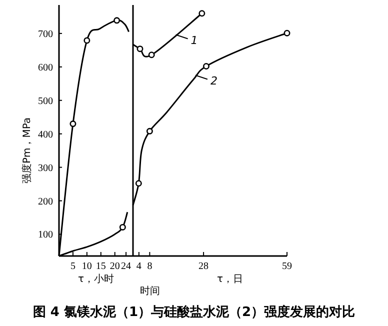 The height and width of the screenshot is (326, 388). Describe the element at coordinates (27, 150) in the screenshot. I see `y-axis-title: 强度Pm，MPa` at that location.